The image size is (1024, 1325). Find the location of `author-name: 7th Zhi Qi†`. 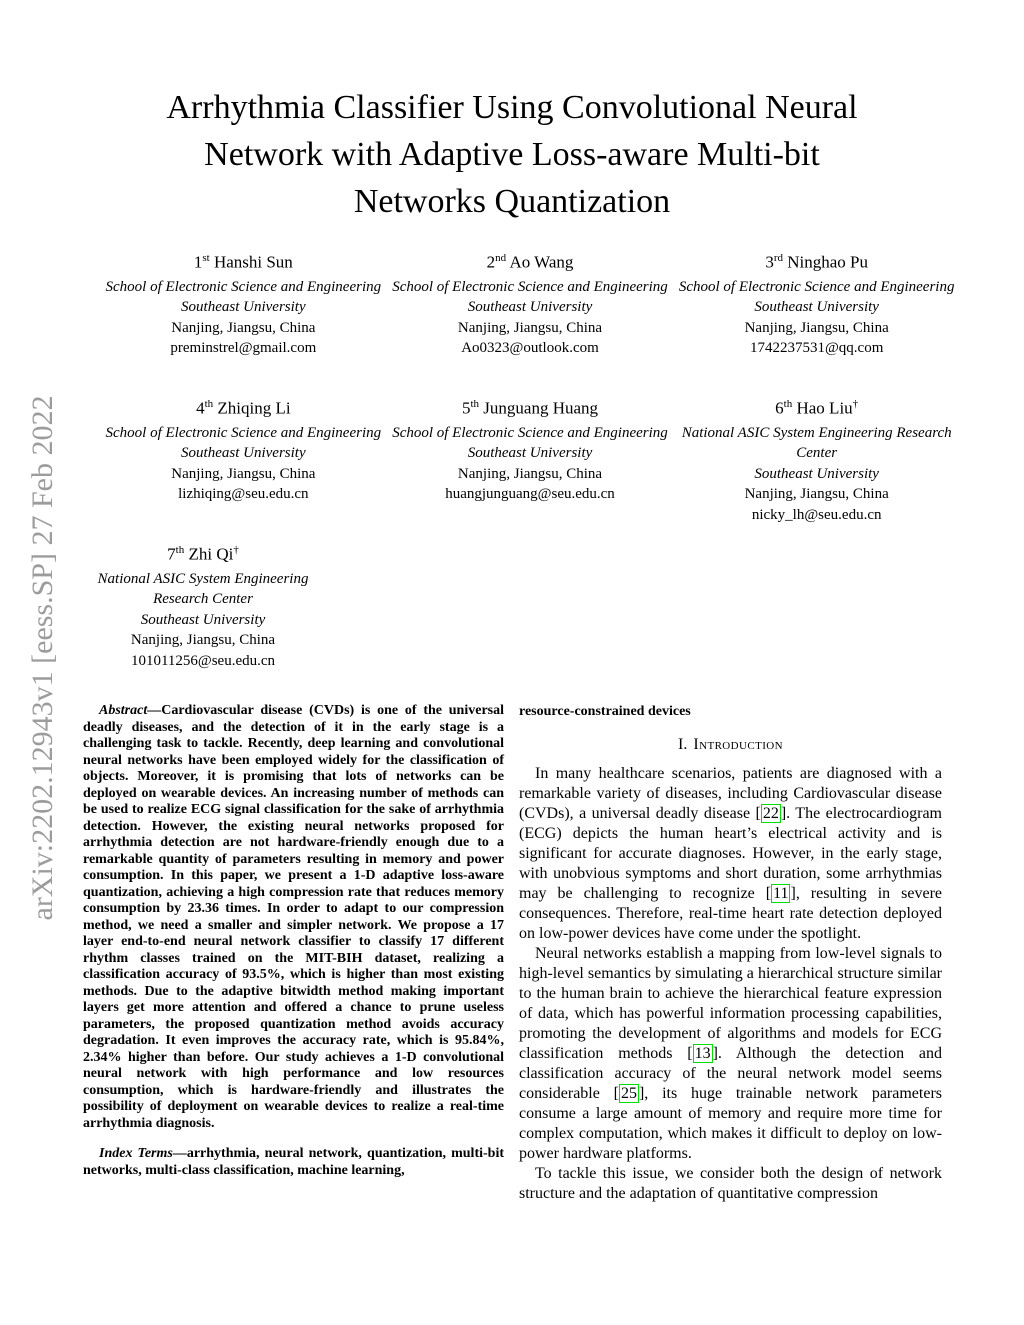

author-name: 7th Zhi Qi† is located at coordinates (203, 552).